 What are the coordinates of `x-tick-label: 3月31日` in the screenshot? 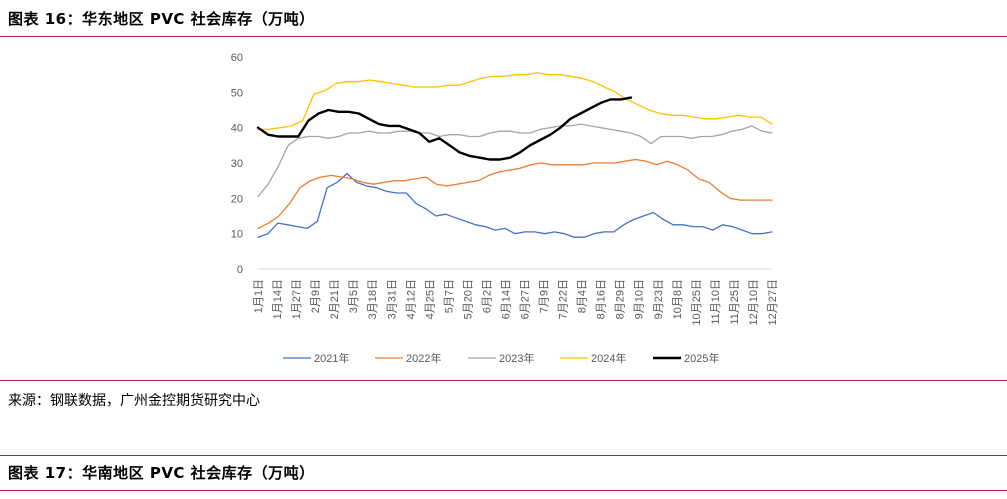 It's located at (392, 299).